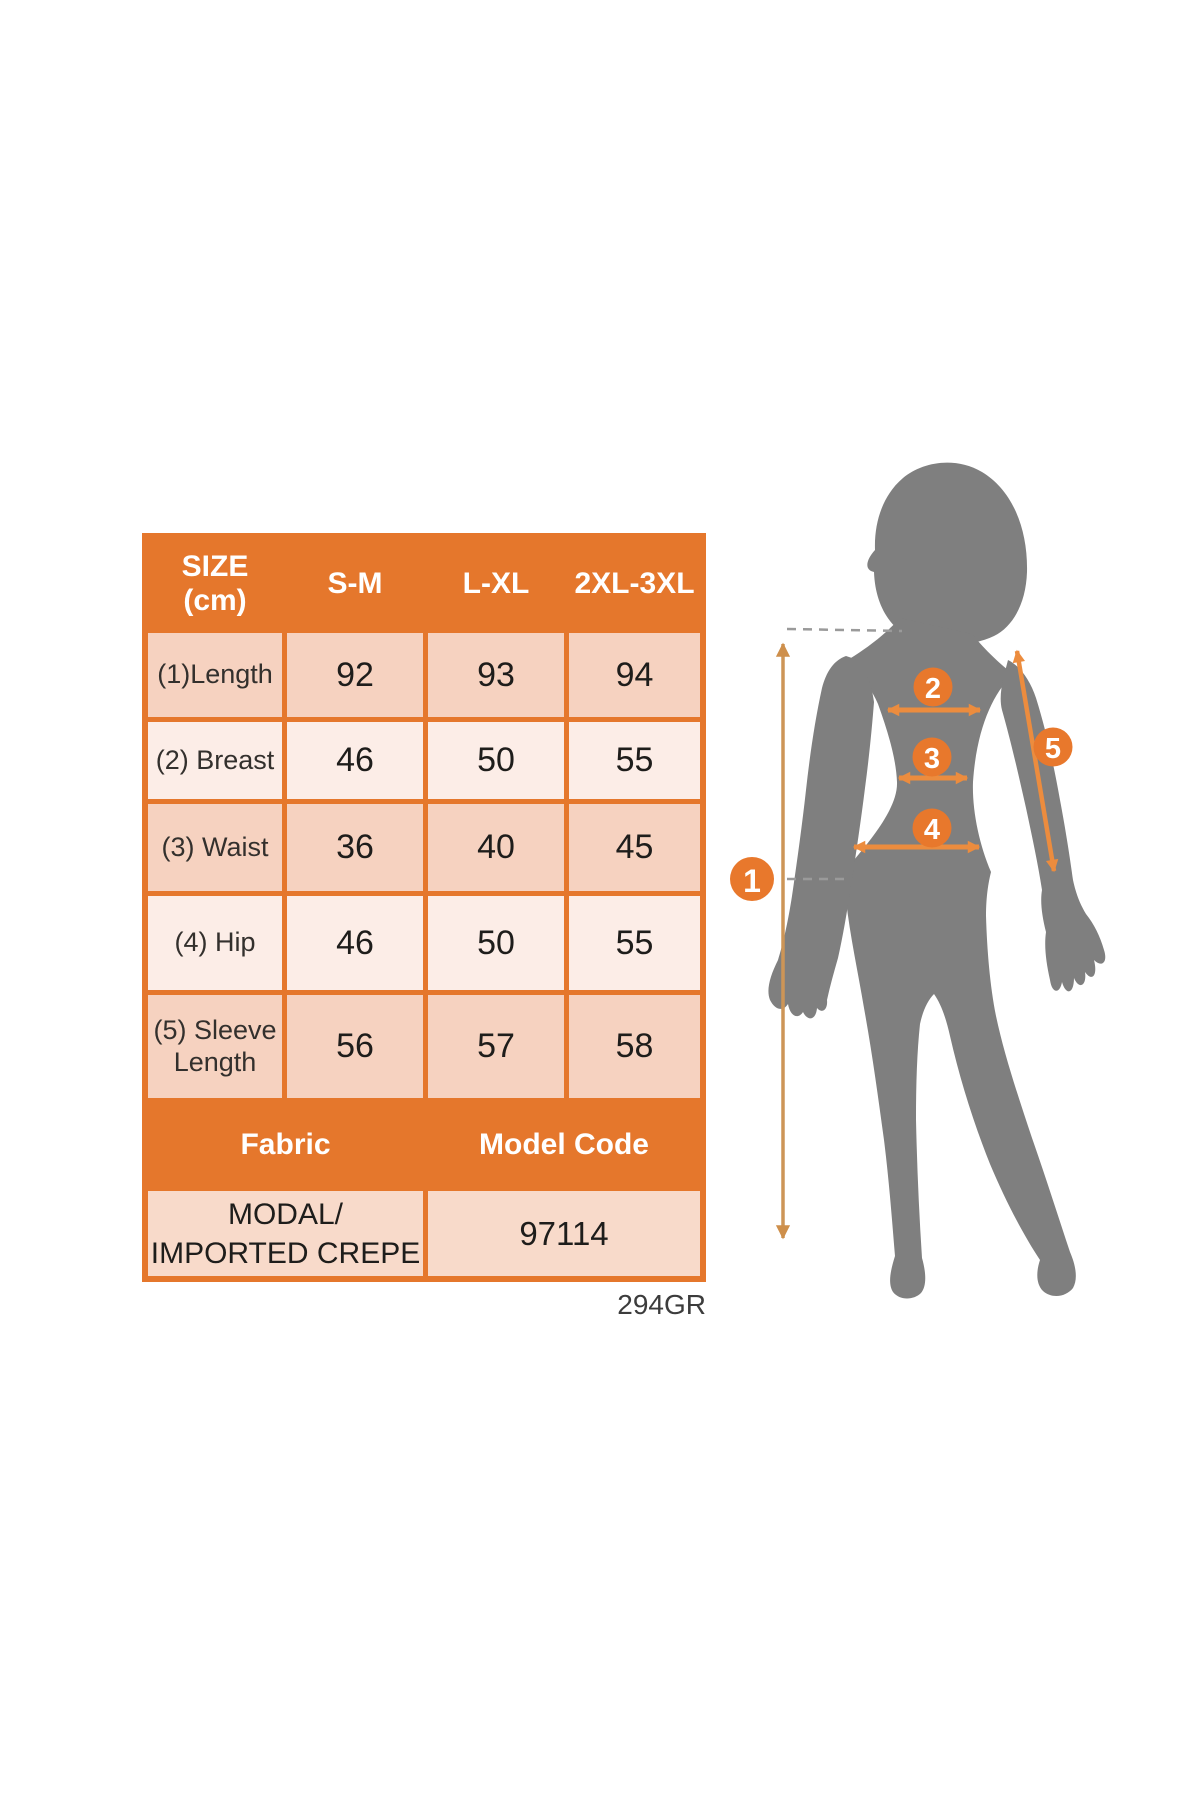 The height and width of the screenshot is (1800, 1200). I want to click on silhouette-left-arm, so click(821, 837).